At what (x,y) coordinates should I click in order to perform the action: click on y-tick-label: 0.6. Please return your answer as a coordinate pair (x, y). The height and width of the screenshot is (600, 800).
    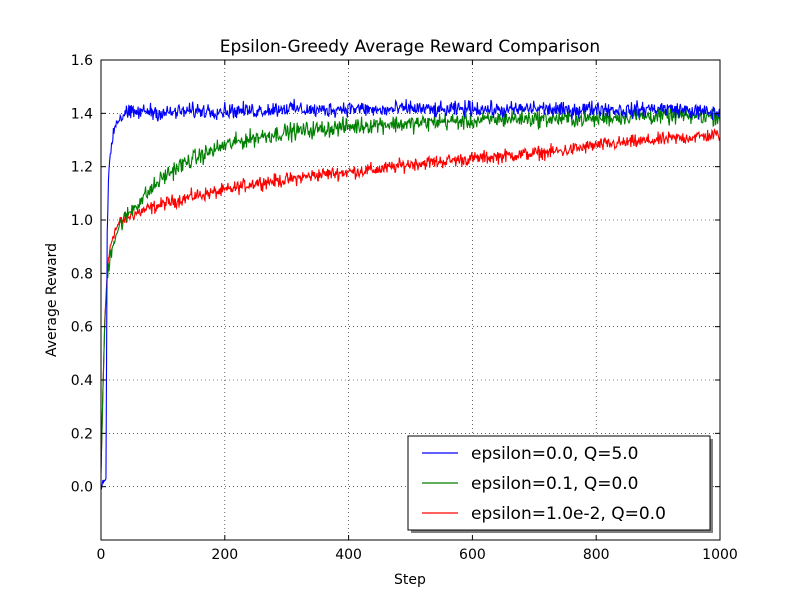
    Looking at the image, I should click on (82, 328).